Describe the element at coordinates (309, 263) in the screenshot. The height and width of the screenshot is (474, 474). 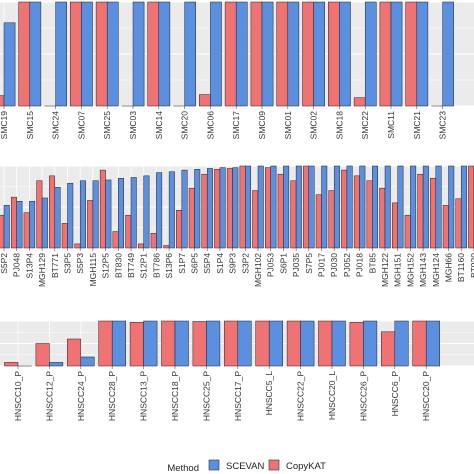
I see `x-tick-label: S7P5` at that location.